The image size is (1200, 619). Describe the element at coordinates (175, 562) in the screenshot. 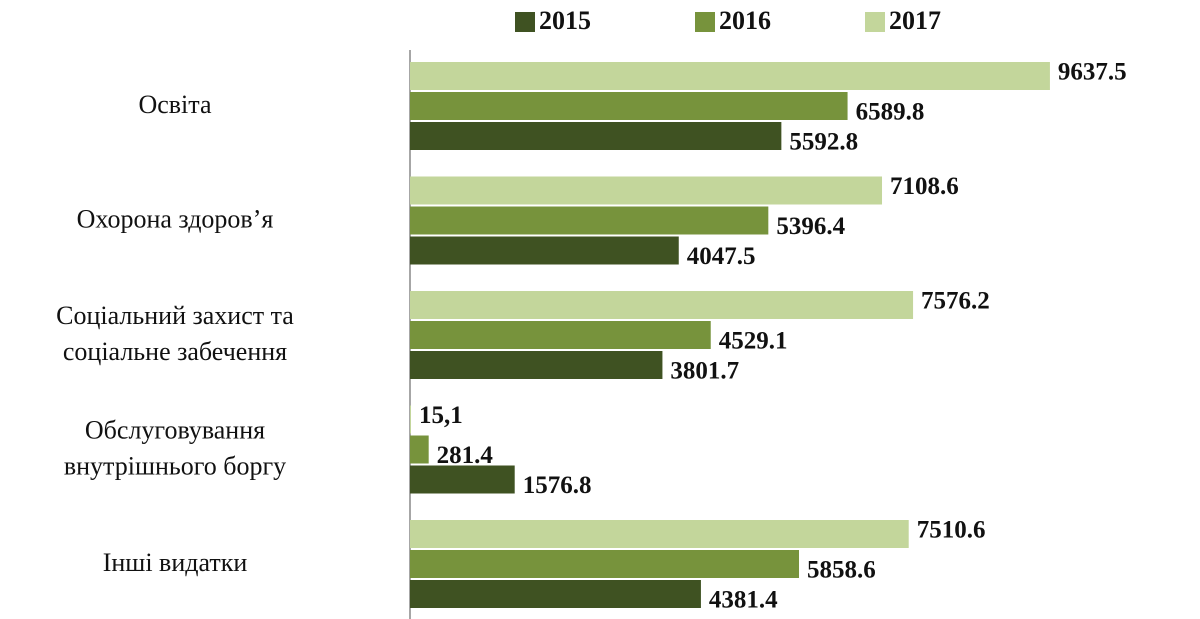

I see `category-label: Інші видатки` at that location.